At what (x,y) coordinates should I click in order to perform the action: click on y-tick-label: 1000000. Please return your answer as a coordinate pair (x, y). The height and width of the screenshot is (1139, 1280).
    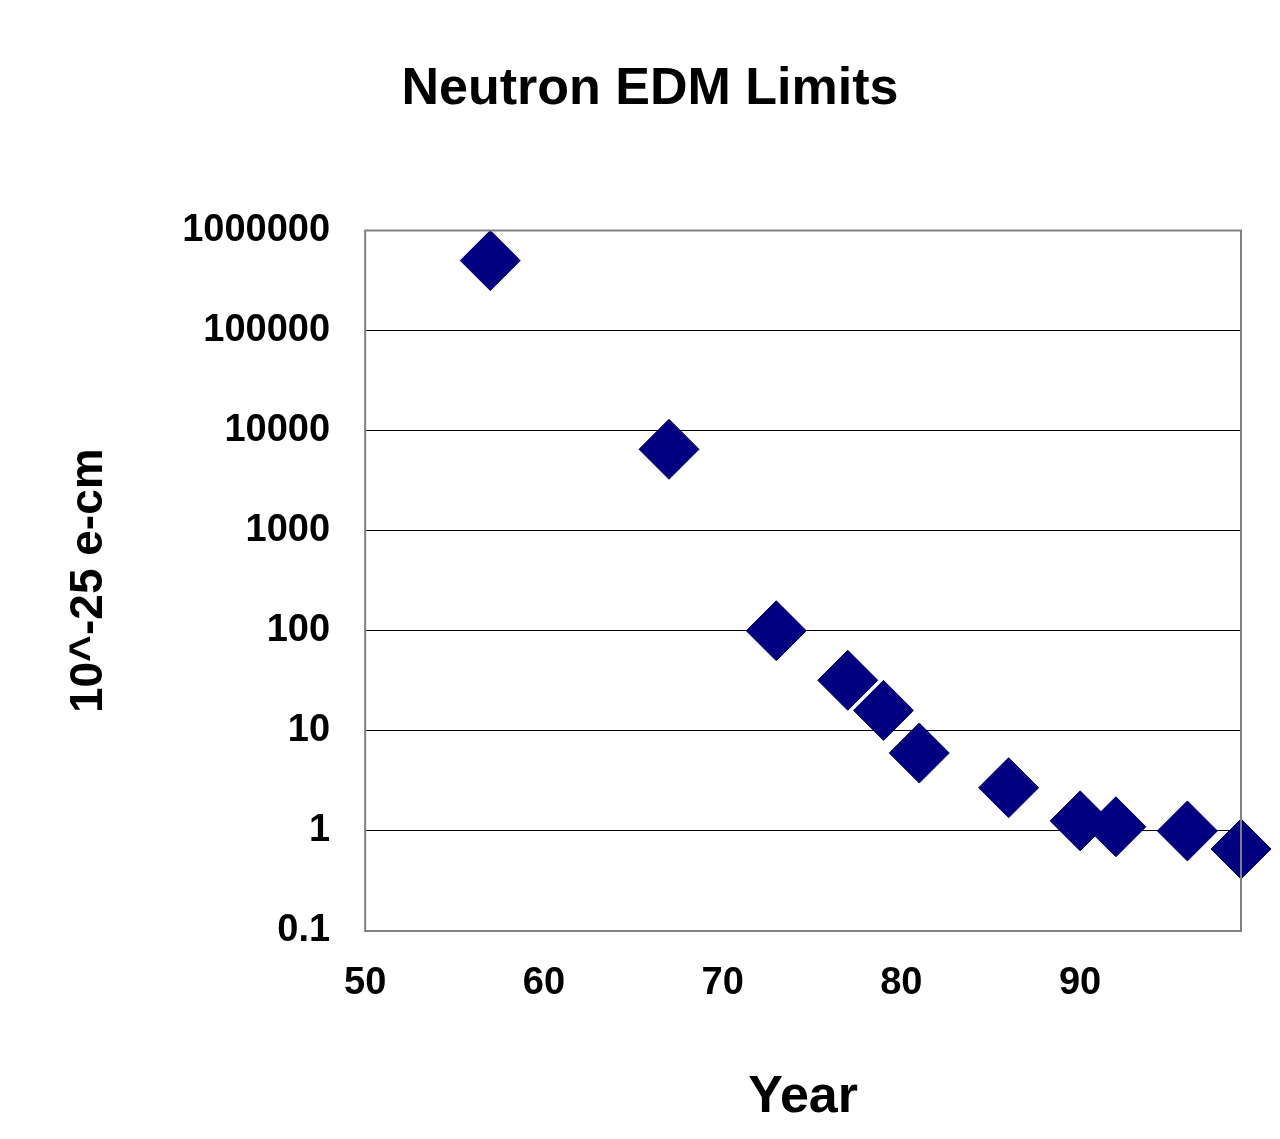
    Looking at the image, I should click on (256, 227).